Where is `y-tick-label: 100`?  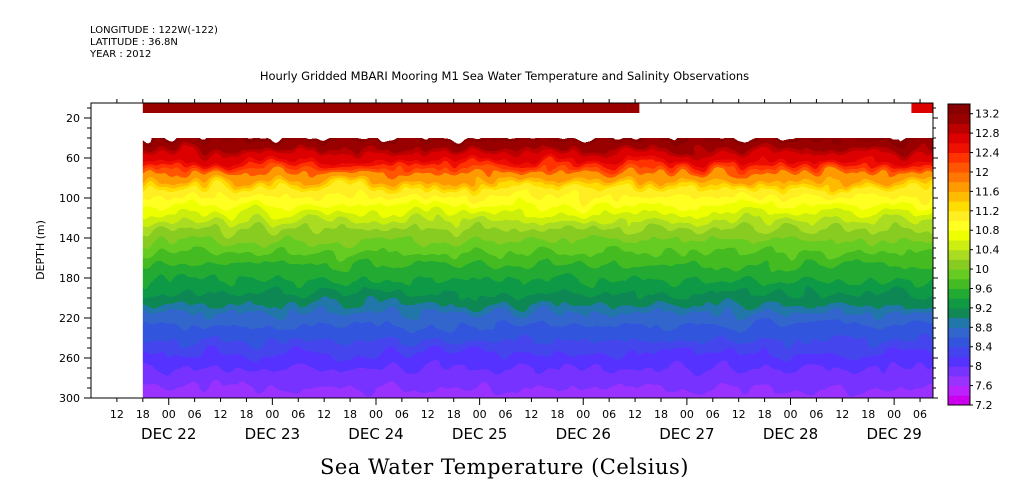
y-tick-label: 100 is located at coordinates (69, 198).